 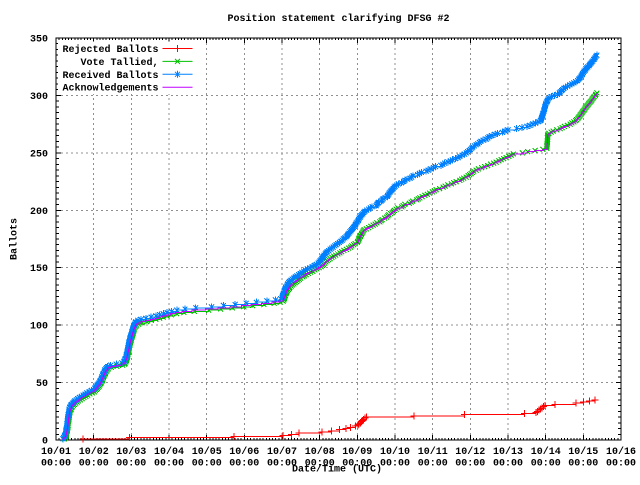 I want to click on svg-text: 200, so click(x=39, y=212).